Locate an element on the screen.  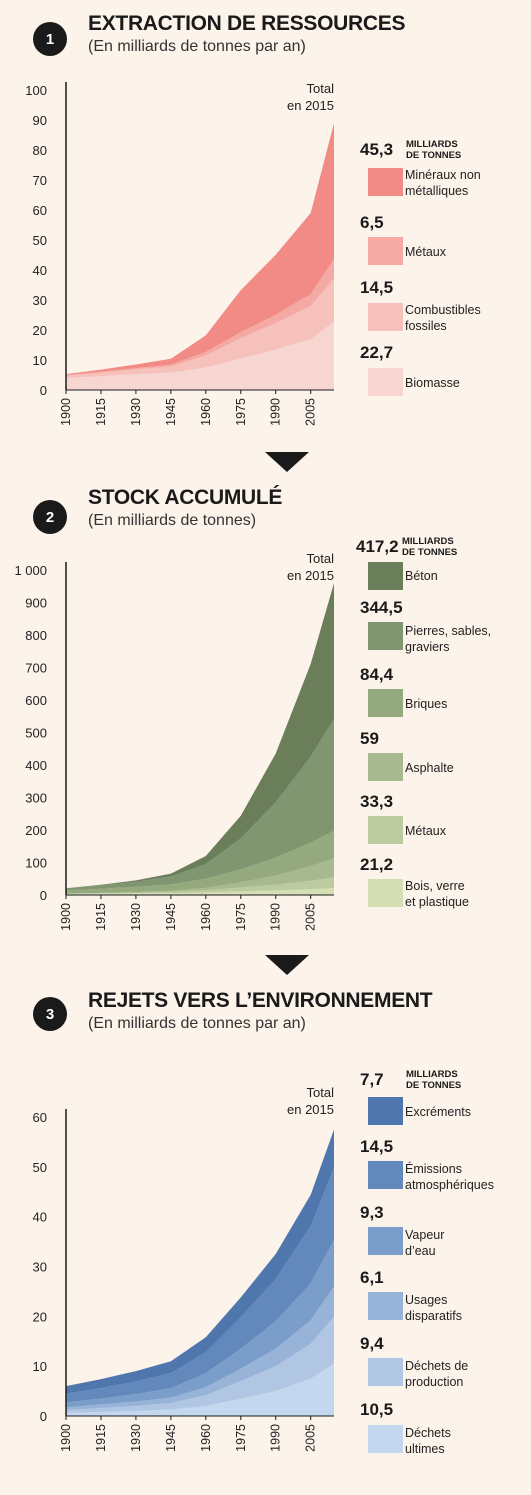
legend-value: 417,2 is located at coordinates (377, 546).